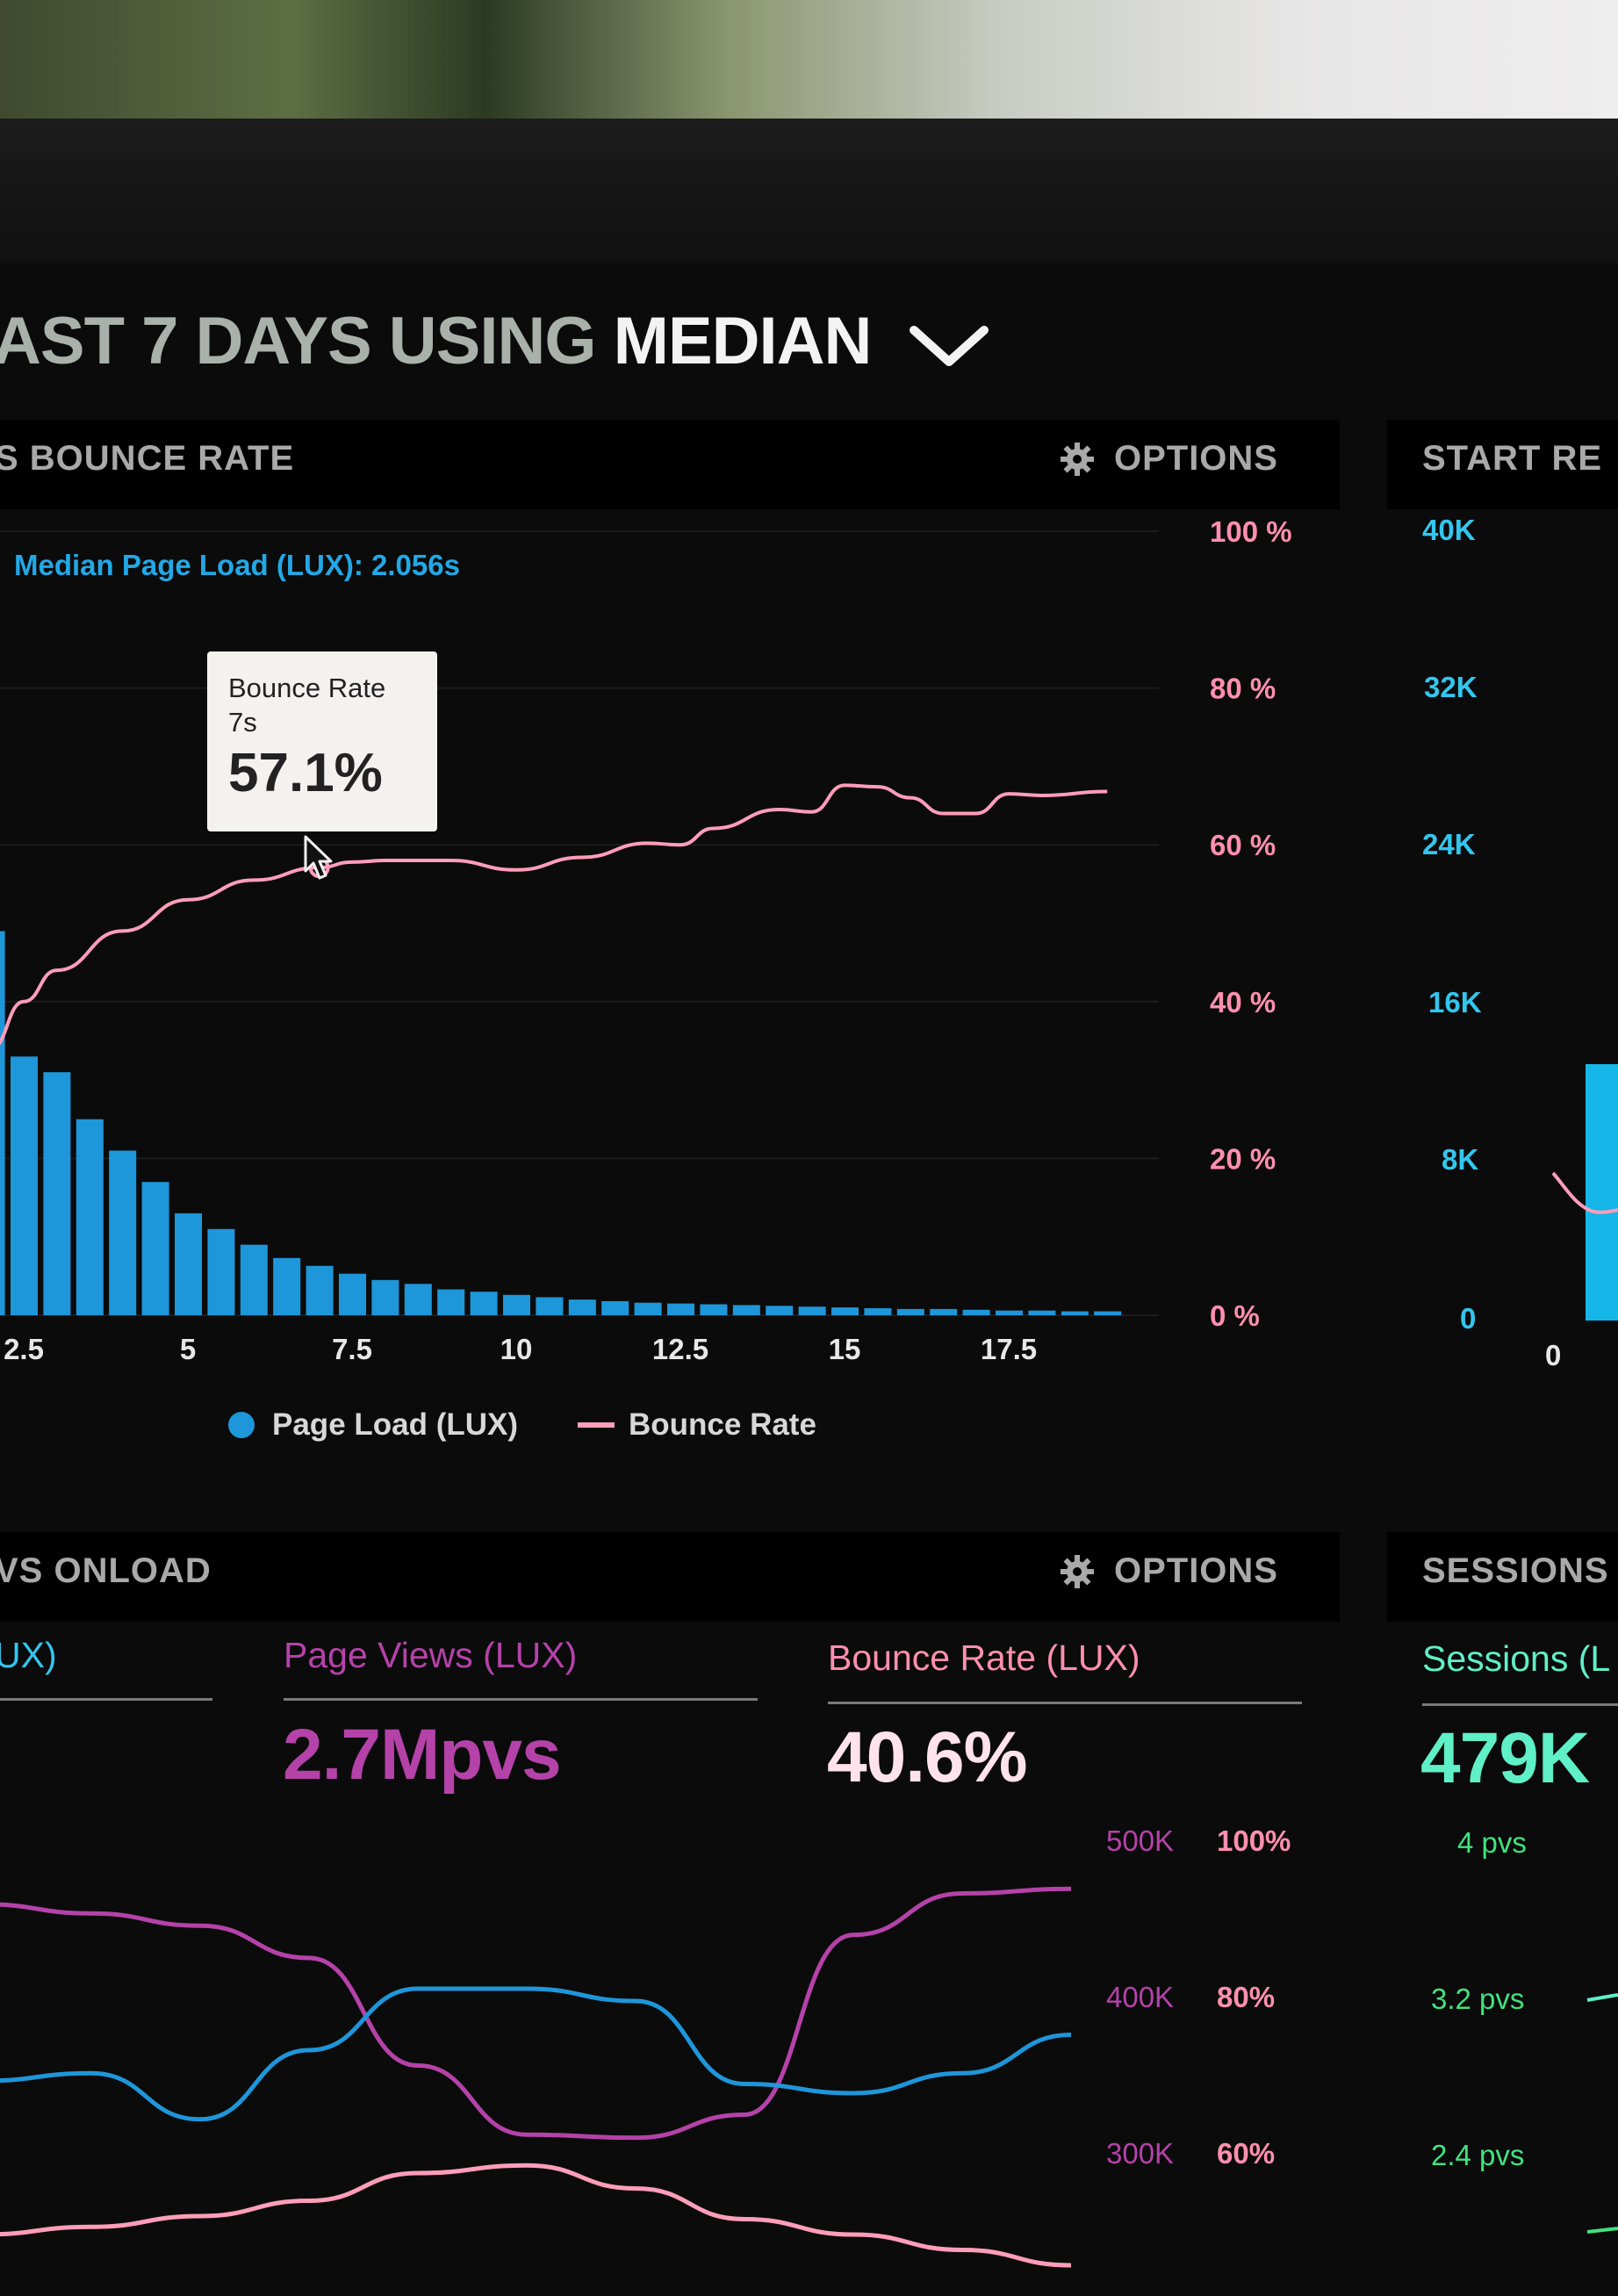 The height and width of the screenshot is (2296, 1618). Describe the element at coordinates (1553, 1355) in the screenshot. I see `start-xtick: 0` at that location.